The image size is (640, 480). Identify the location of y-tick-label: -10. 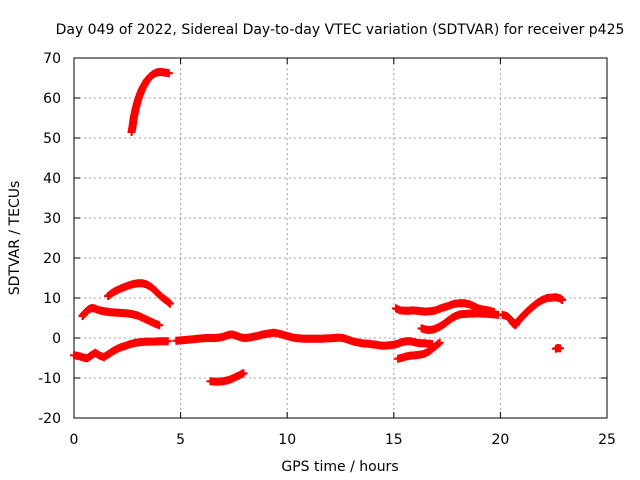
(49, 379).